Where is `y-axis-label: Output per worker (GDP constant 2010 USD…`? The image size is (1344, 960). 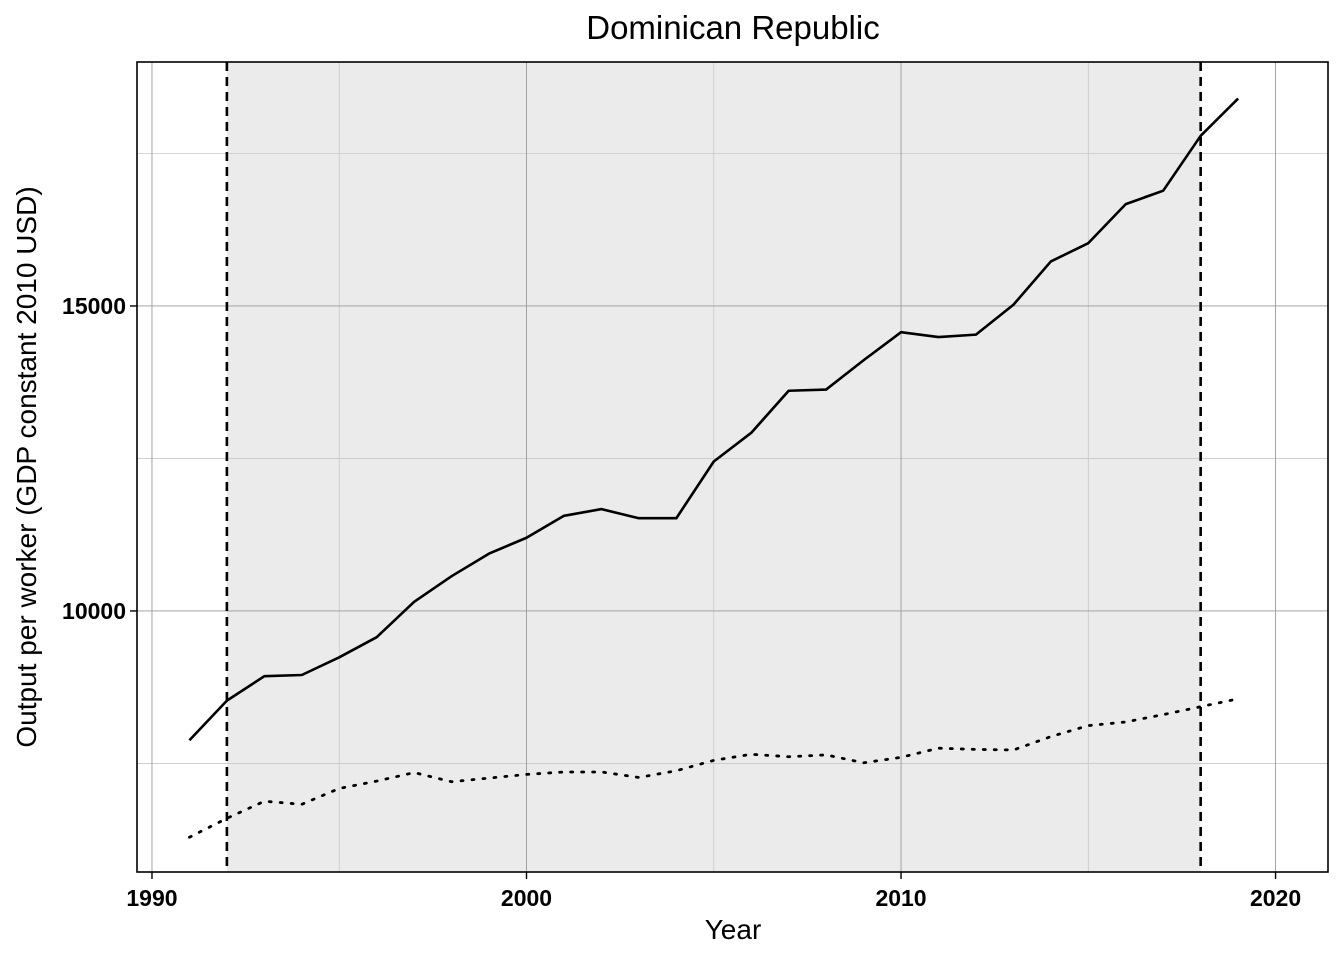 y-axis-label: Output per worker (GDP constant 2010 USD… is located at coordinates (26, 466).